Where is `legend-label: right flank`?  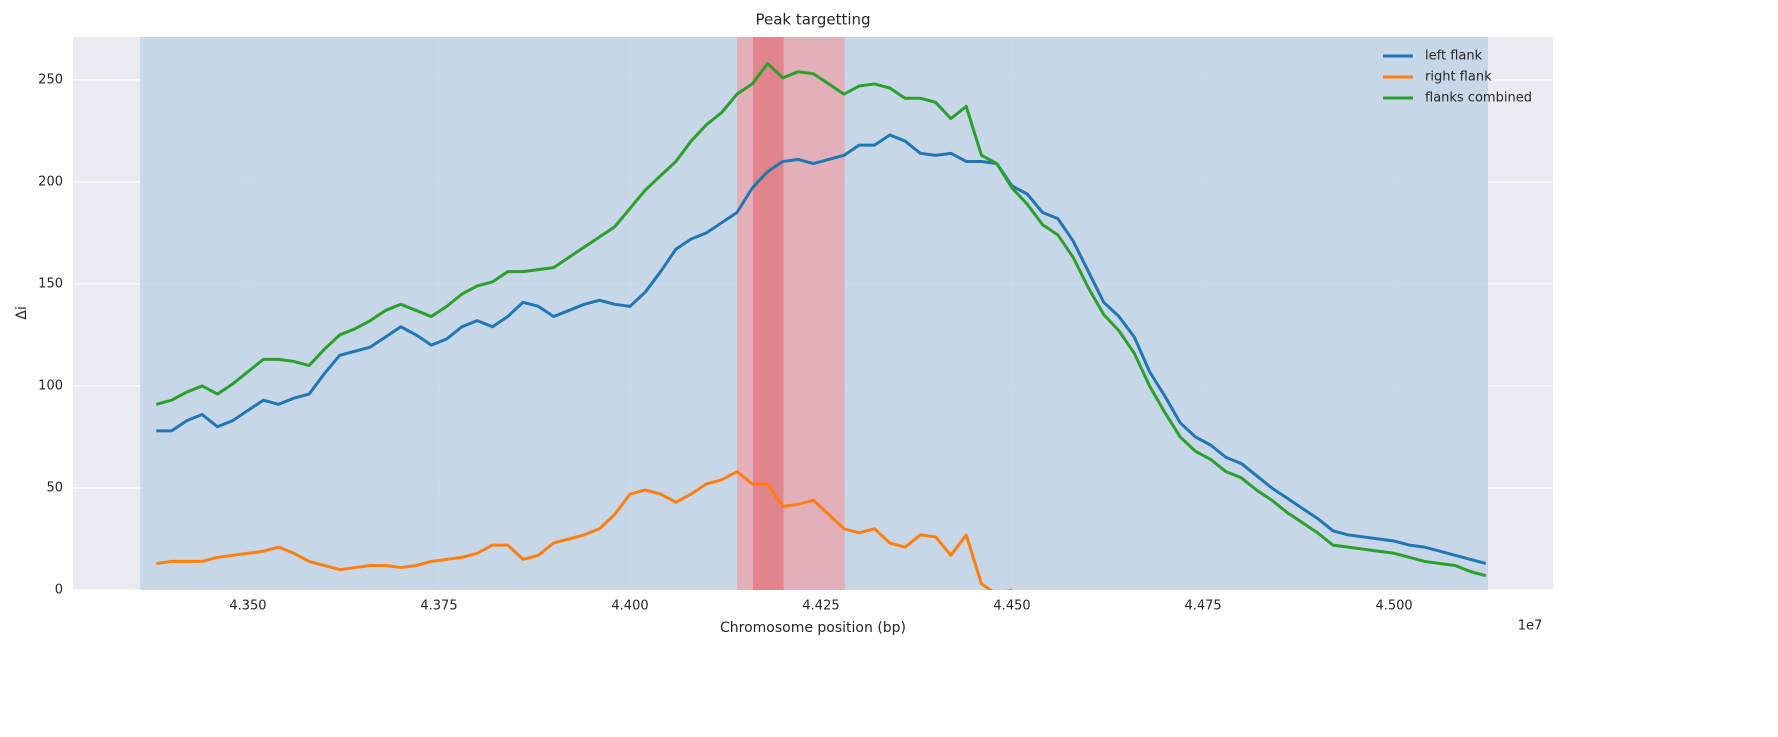
legend-label: right flank is located at coordinates (1458, 77).